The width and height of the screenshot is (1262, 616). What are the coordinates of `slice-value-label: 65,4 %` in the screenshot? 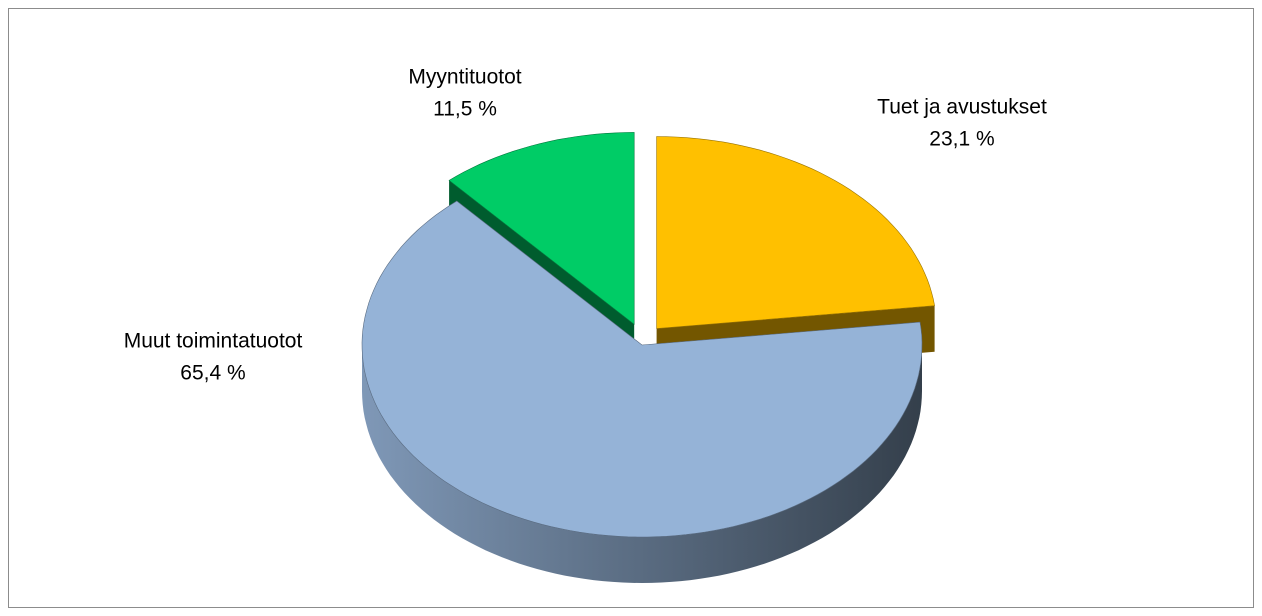 It's located at (212, 373).